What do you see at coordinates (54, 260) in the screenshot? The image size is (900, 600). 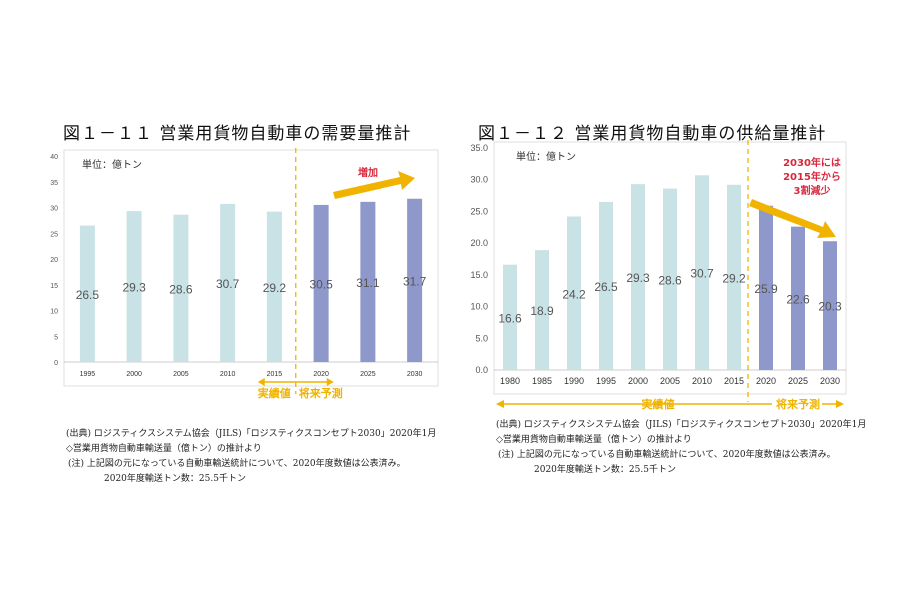 I see `chart1-ytick-label: 20` at bounding box center [54, 260].